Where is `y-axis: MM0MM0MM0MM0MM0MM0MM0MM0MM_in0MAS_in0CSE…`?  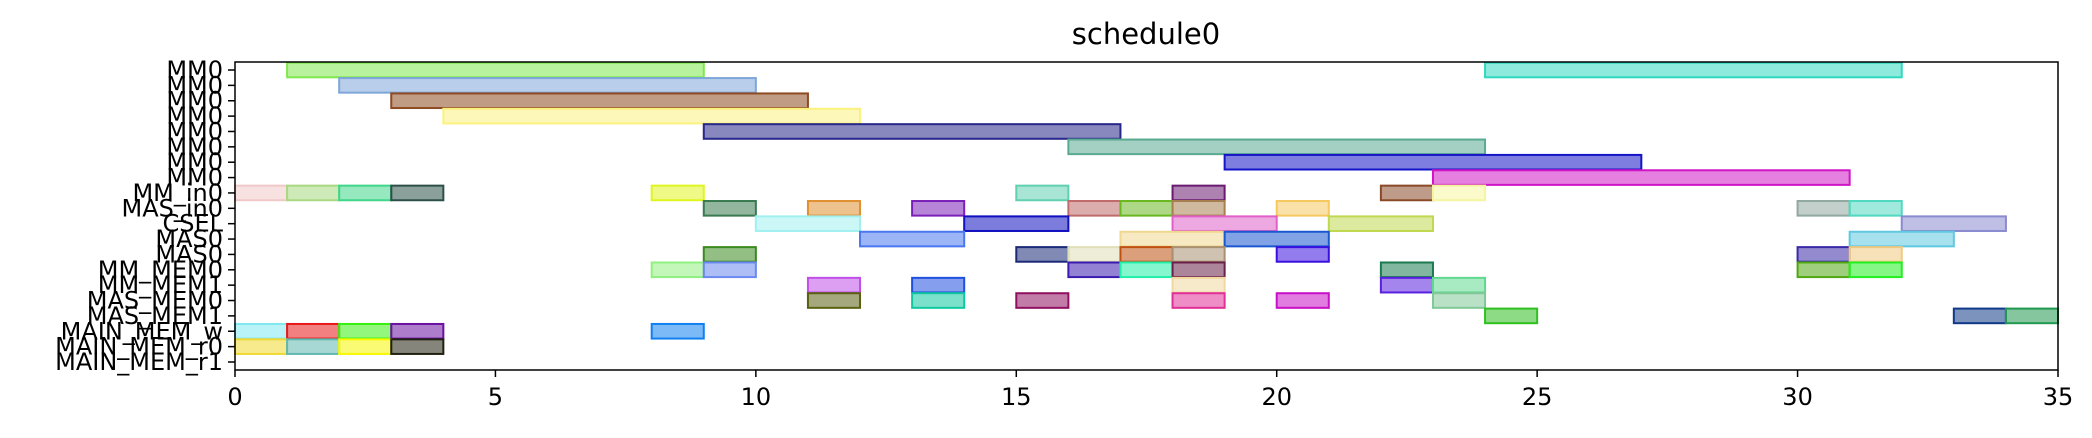
y-axis: MM0MM0MM0MM0MM0MM0MM0MM0MM_in0MAS_in0CSE… is located at coordinates (145, 216).